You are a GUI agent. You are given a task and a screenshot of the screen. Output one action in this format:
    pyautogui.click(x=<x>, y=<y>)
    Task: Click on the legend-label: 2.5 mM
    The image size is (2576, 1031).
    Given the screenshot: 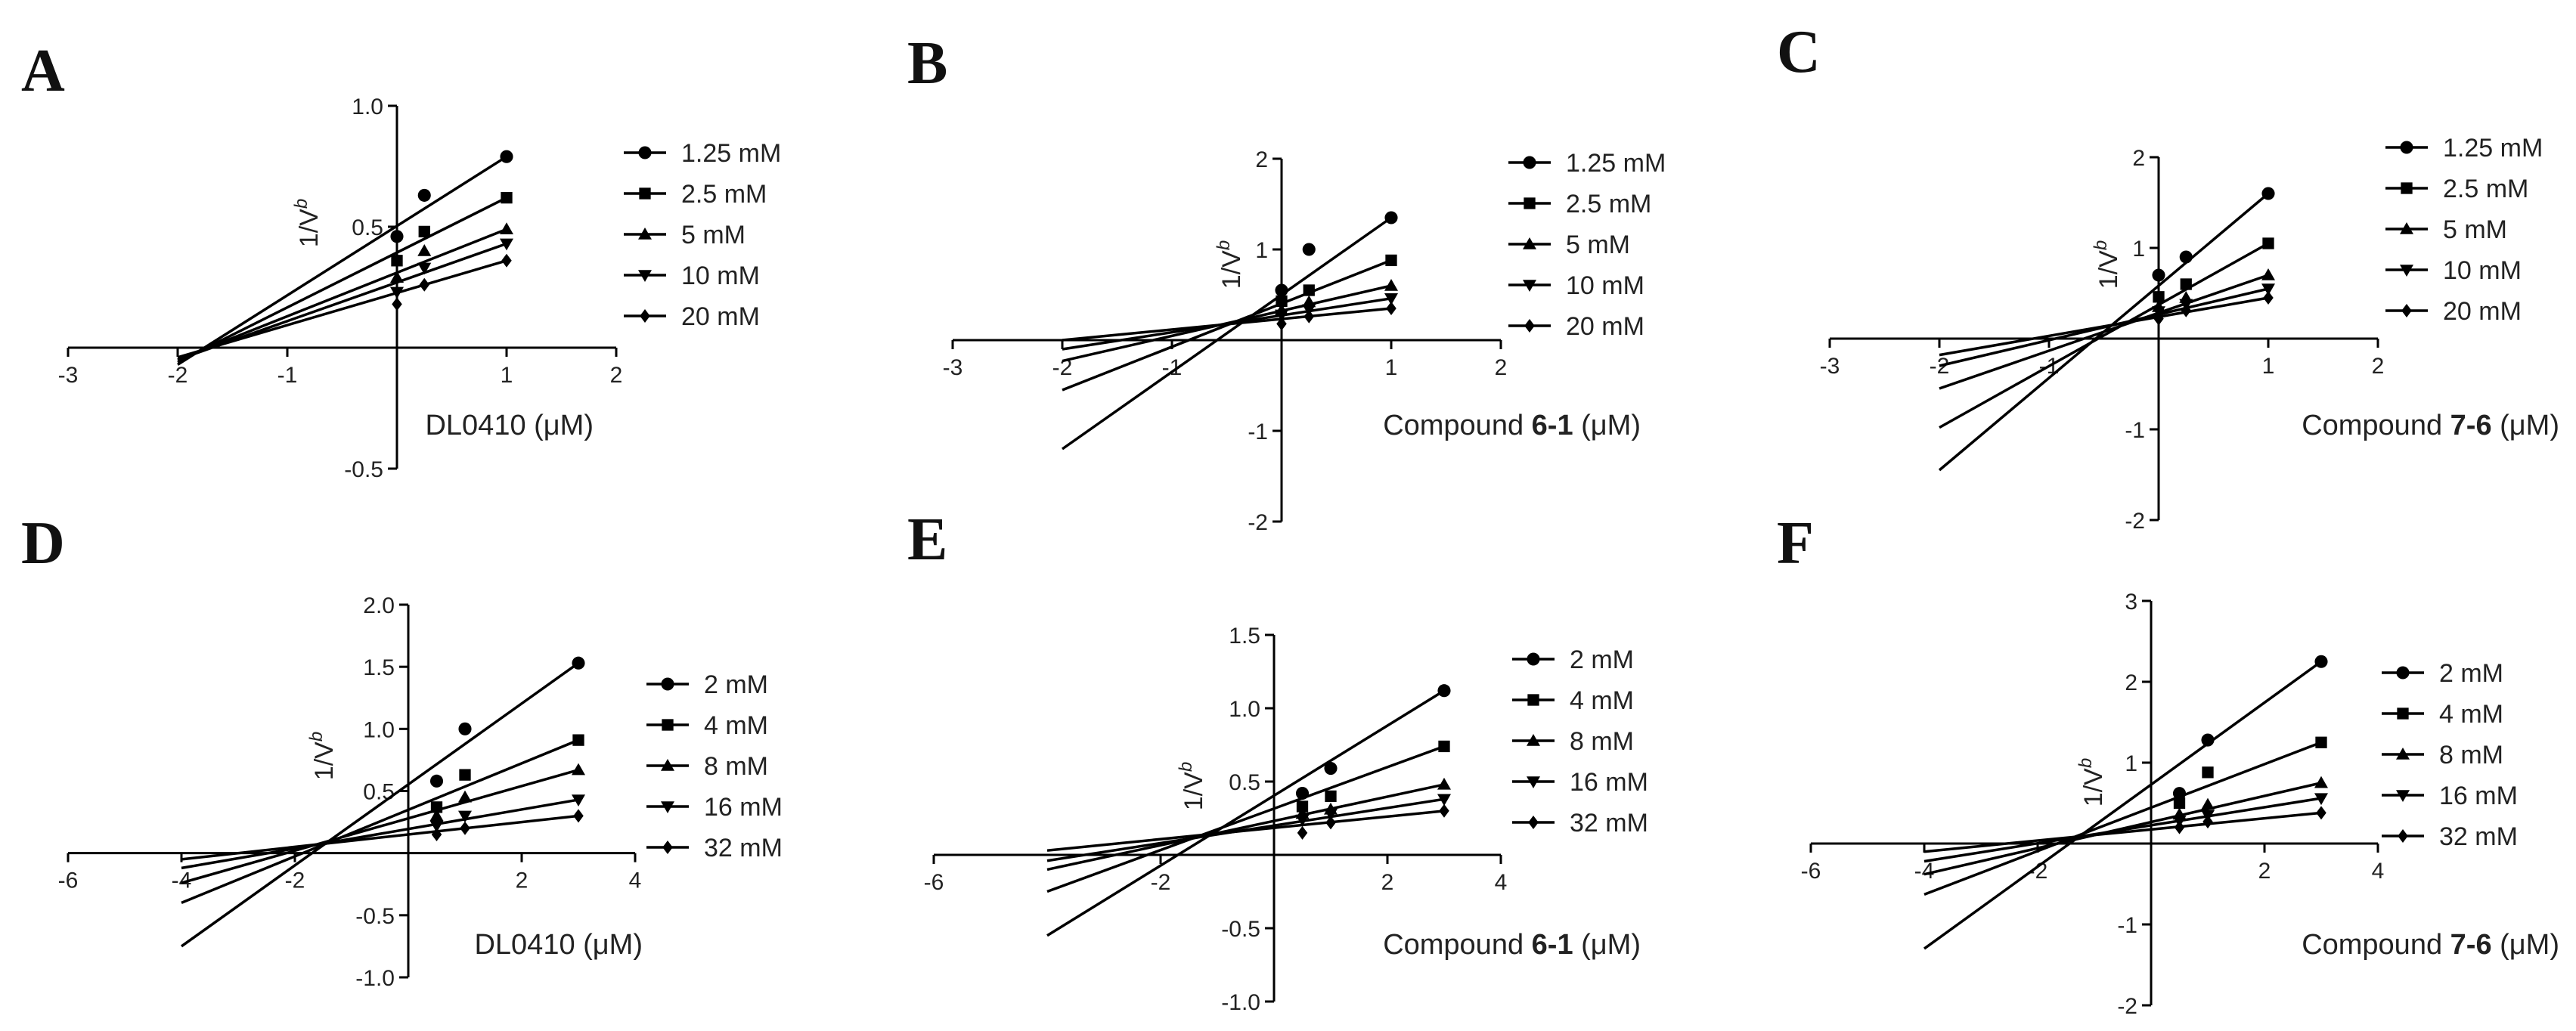 What is the action you would take?
    pyautogui.click(x=1608, y=204)
    